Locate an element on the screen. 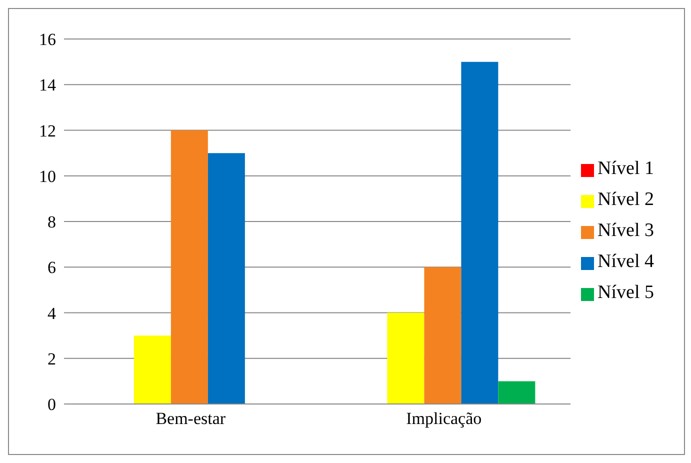 Image resolution: width=691 pixels, height=463 pixels. y-tick-label: 2 is located at coordinates (52, 358).